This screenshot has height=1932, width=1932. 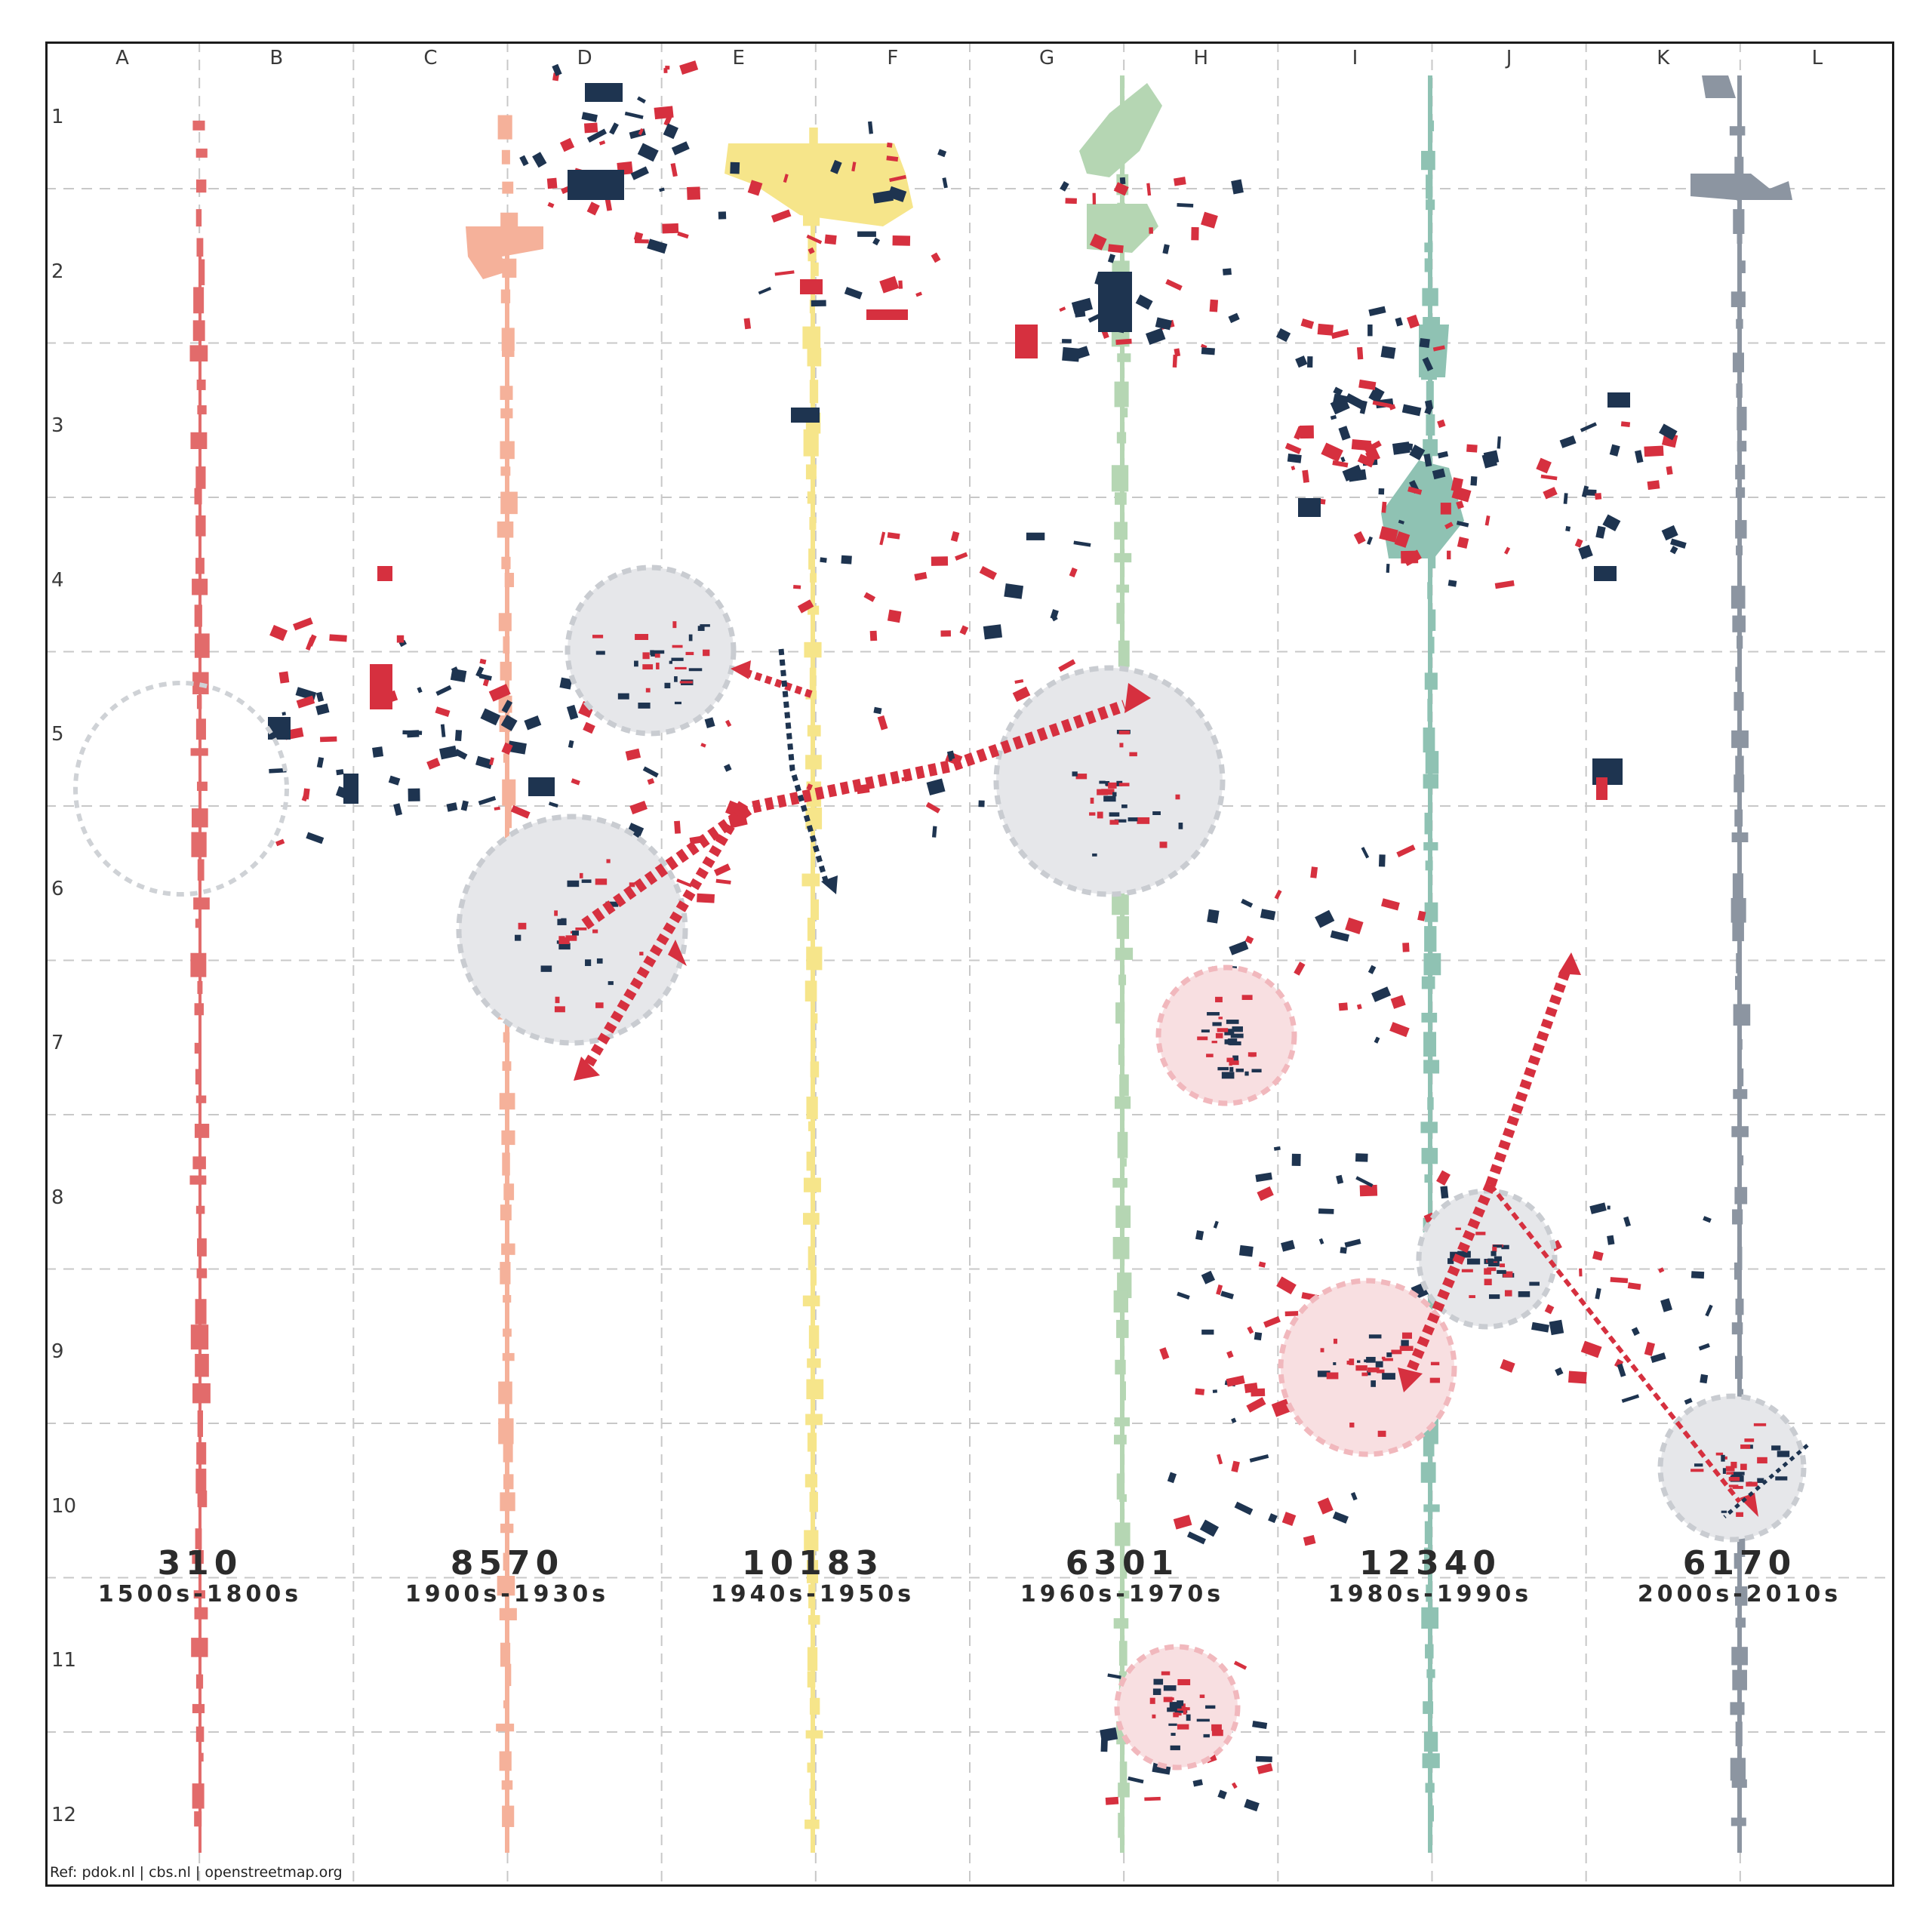 What do you see at coordinates (1663, 58) in the screenshot?
I see `column-label-k: K` at bounding box center [1663, 58].